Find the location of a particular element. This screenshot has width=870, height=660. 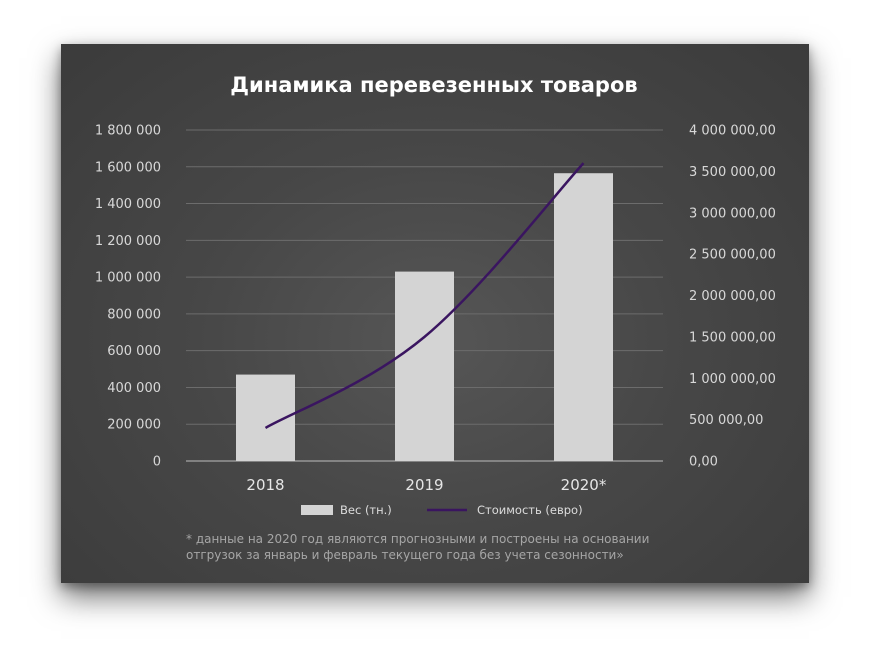

y-left-tick-label: 800 000 is located at coordinates (134, 314).